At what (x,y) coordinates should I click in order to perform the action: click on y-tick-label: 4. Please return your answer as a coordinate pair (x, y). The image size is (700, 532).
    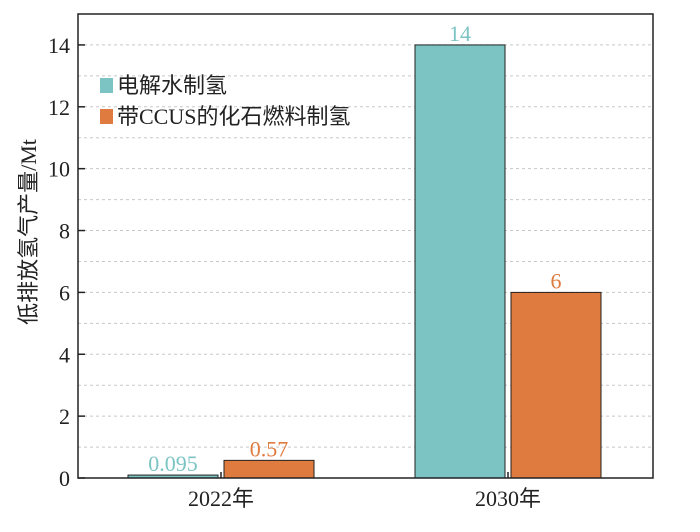
    Looking at the image, I should click on (64, 354).